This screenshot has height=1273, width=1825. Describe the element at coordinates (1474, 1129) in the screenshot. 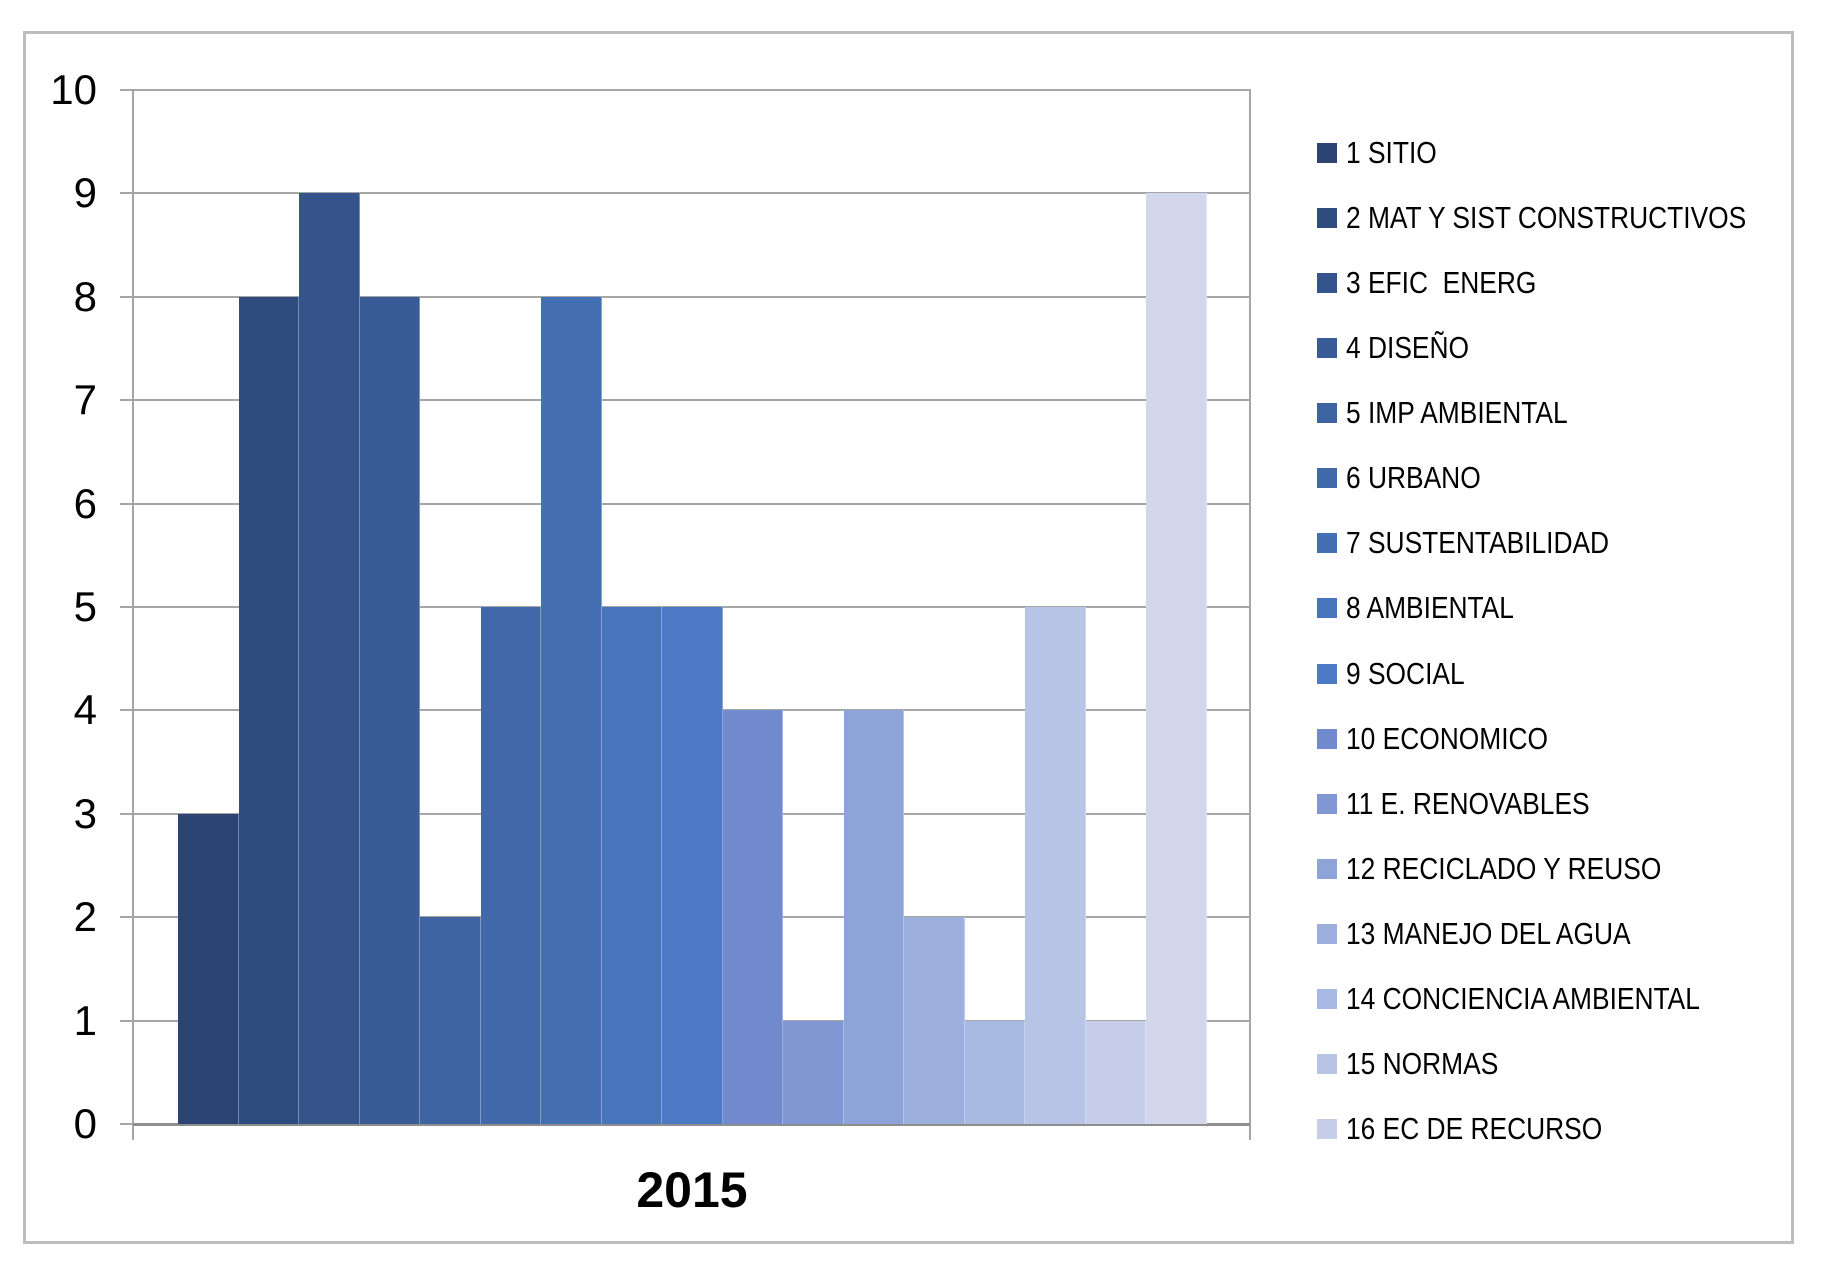

I see `legend-label: 16 EC DE RECURSO` at that location.